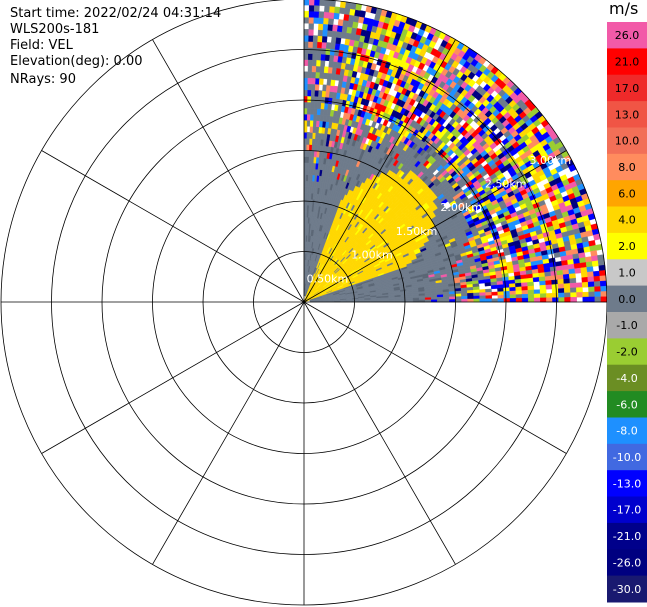 Image resolution: width=647 pixels, height=607 pixels. Describe the element at coordinates (627, 193) in the screenshot. I see `colorbar-tick-label: 6.0` at that location.